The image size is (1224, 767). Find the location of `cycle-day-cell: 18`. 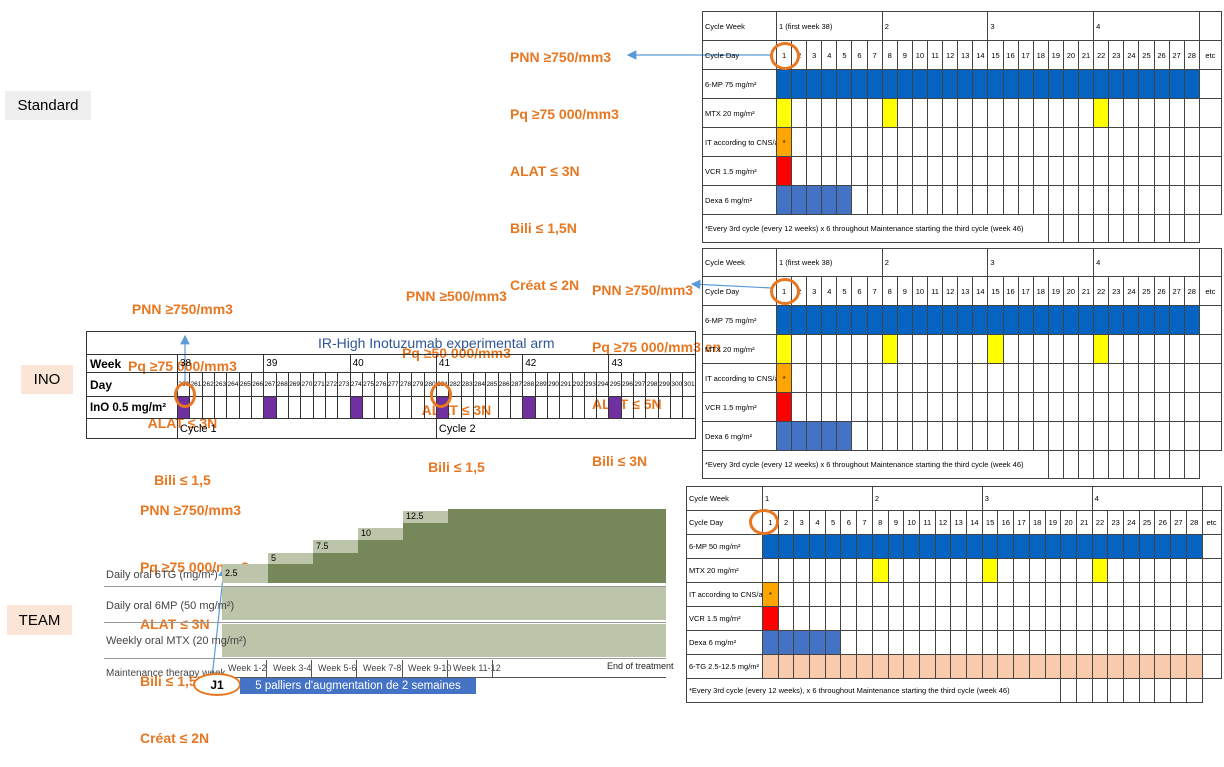

cycle-day-cell: 18 is located at coordinates (1040, 55).